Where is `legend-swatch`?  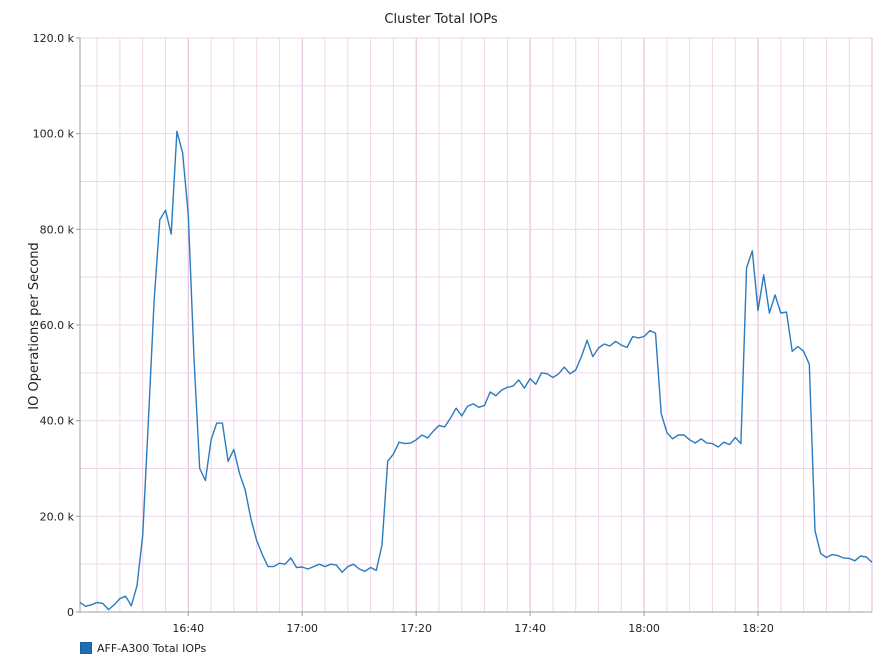
legend-swatch is located at coordinates (86, 648).